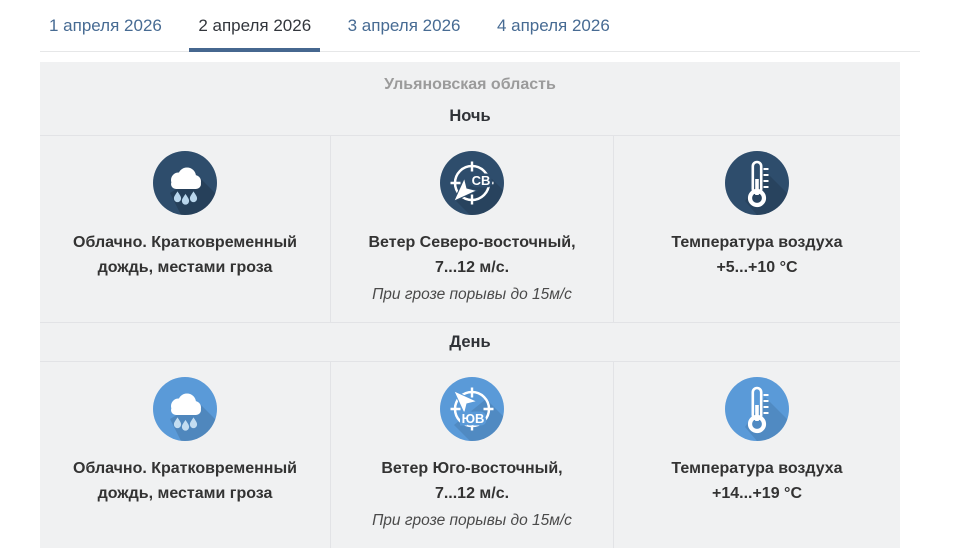 The image size is (960, 551). What do you see at coordinates (470, 84) in the screenshot?
I see `region-title: Ульяновская область` at bounding box center [470, 84].